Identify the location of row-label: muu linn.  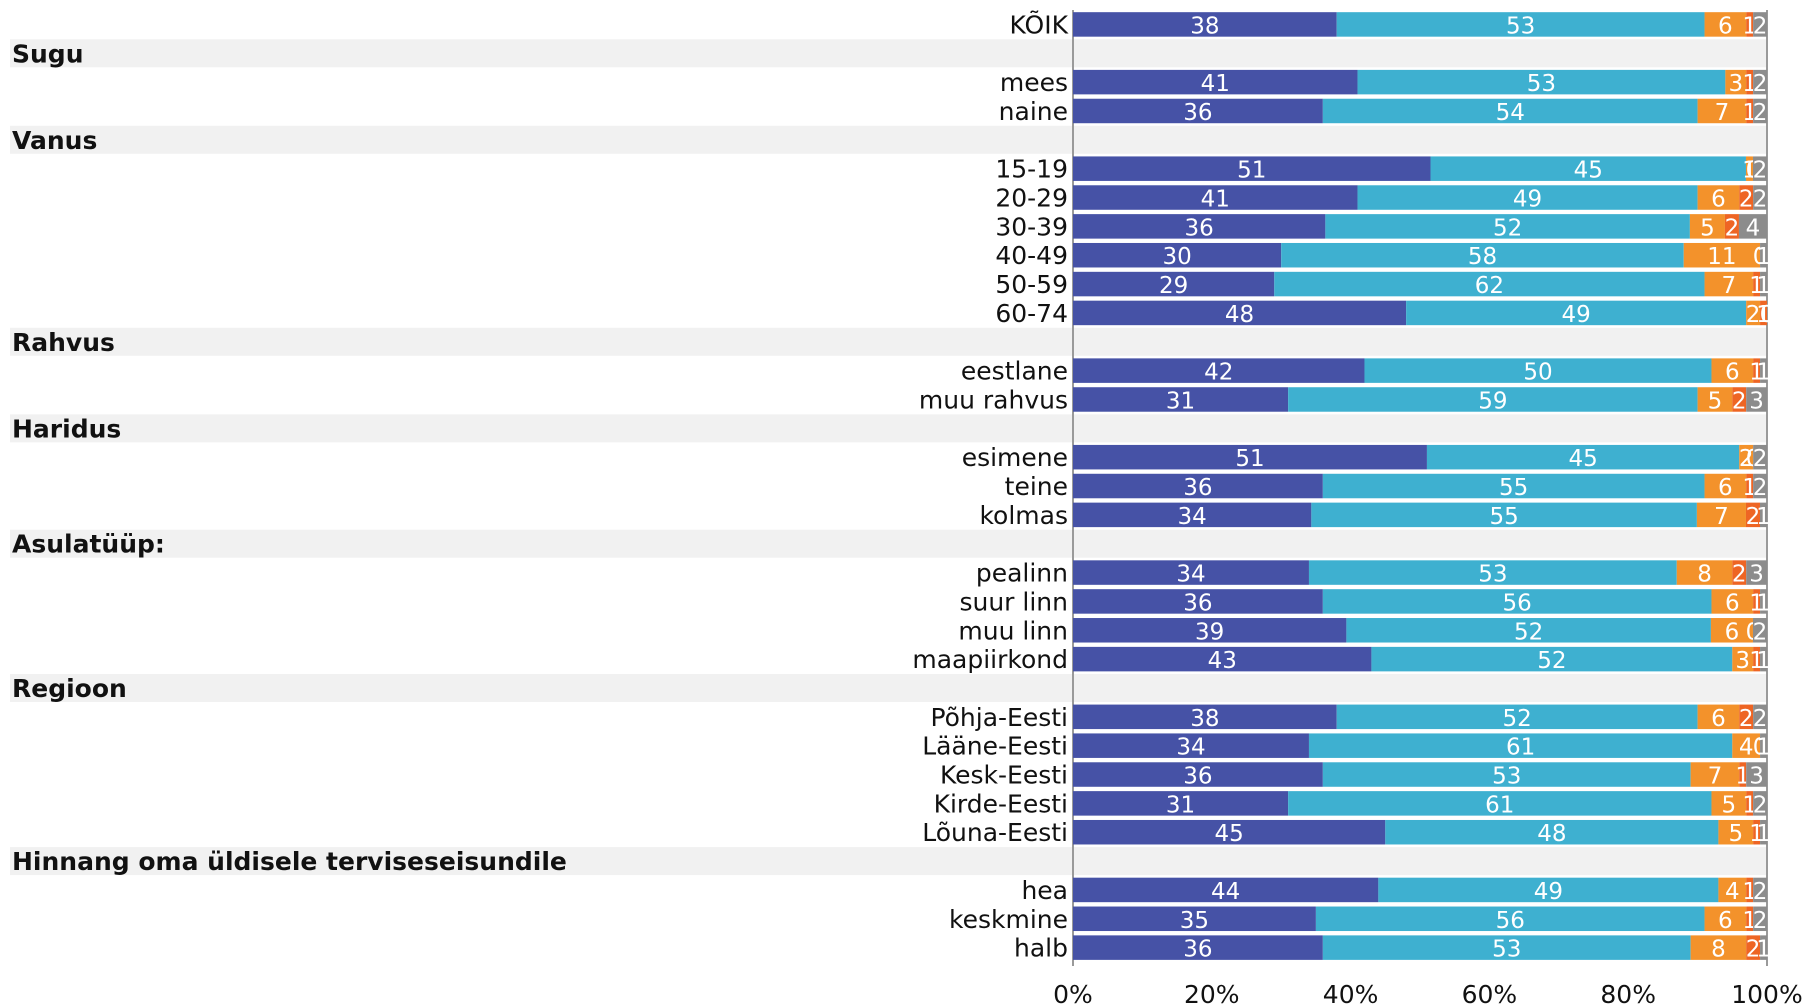
(1013, 630).